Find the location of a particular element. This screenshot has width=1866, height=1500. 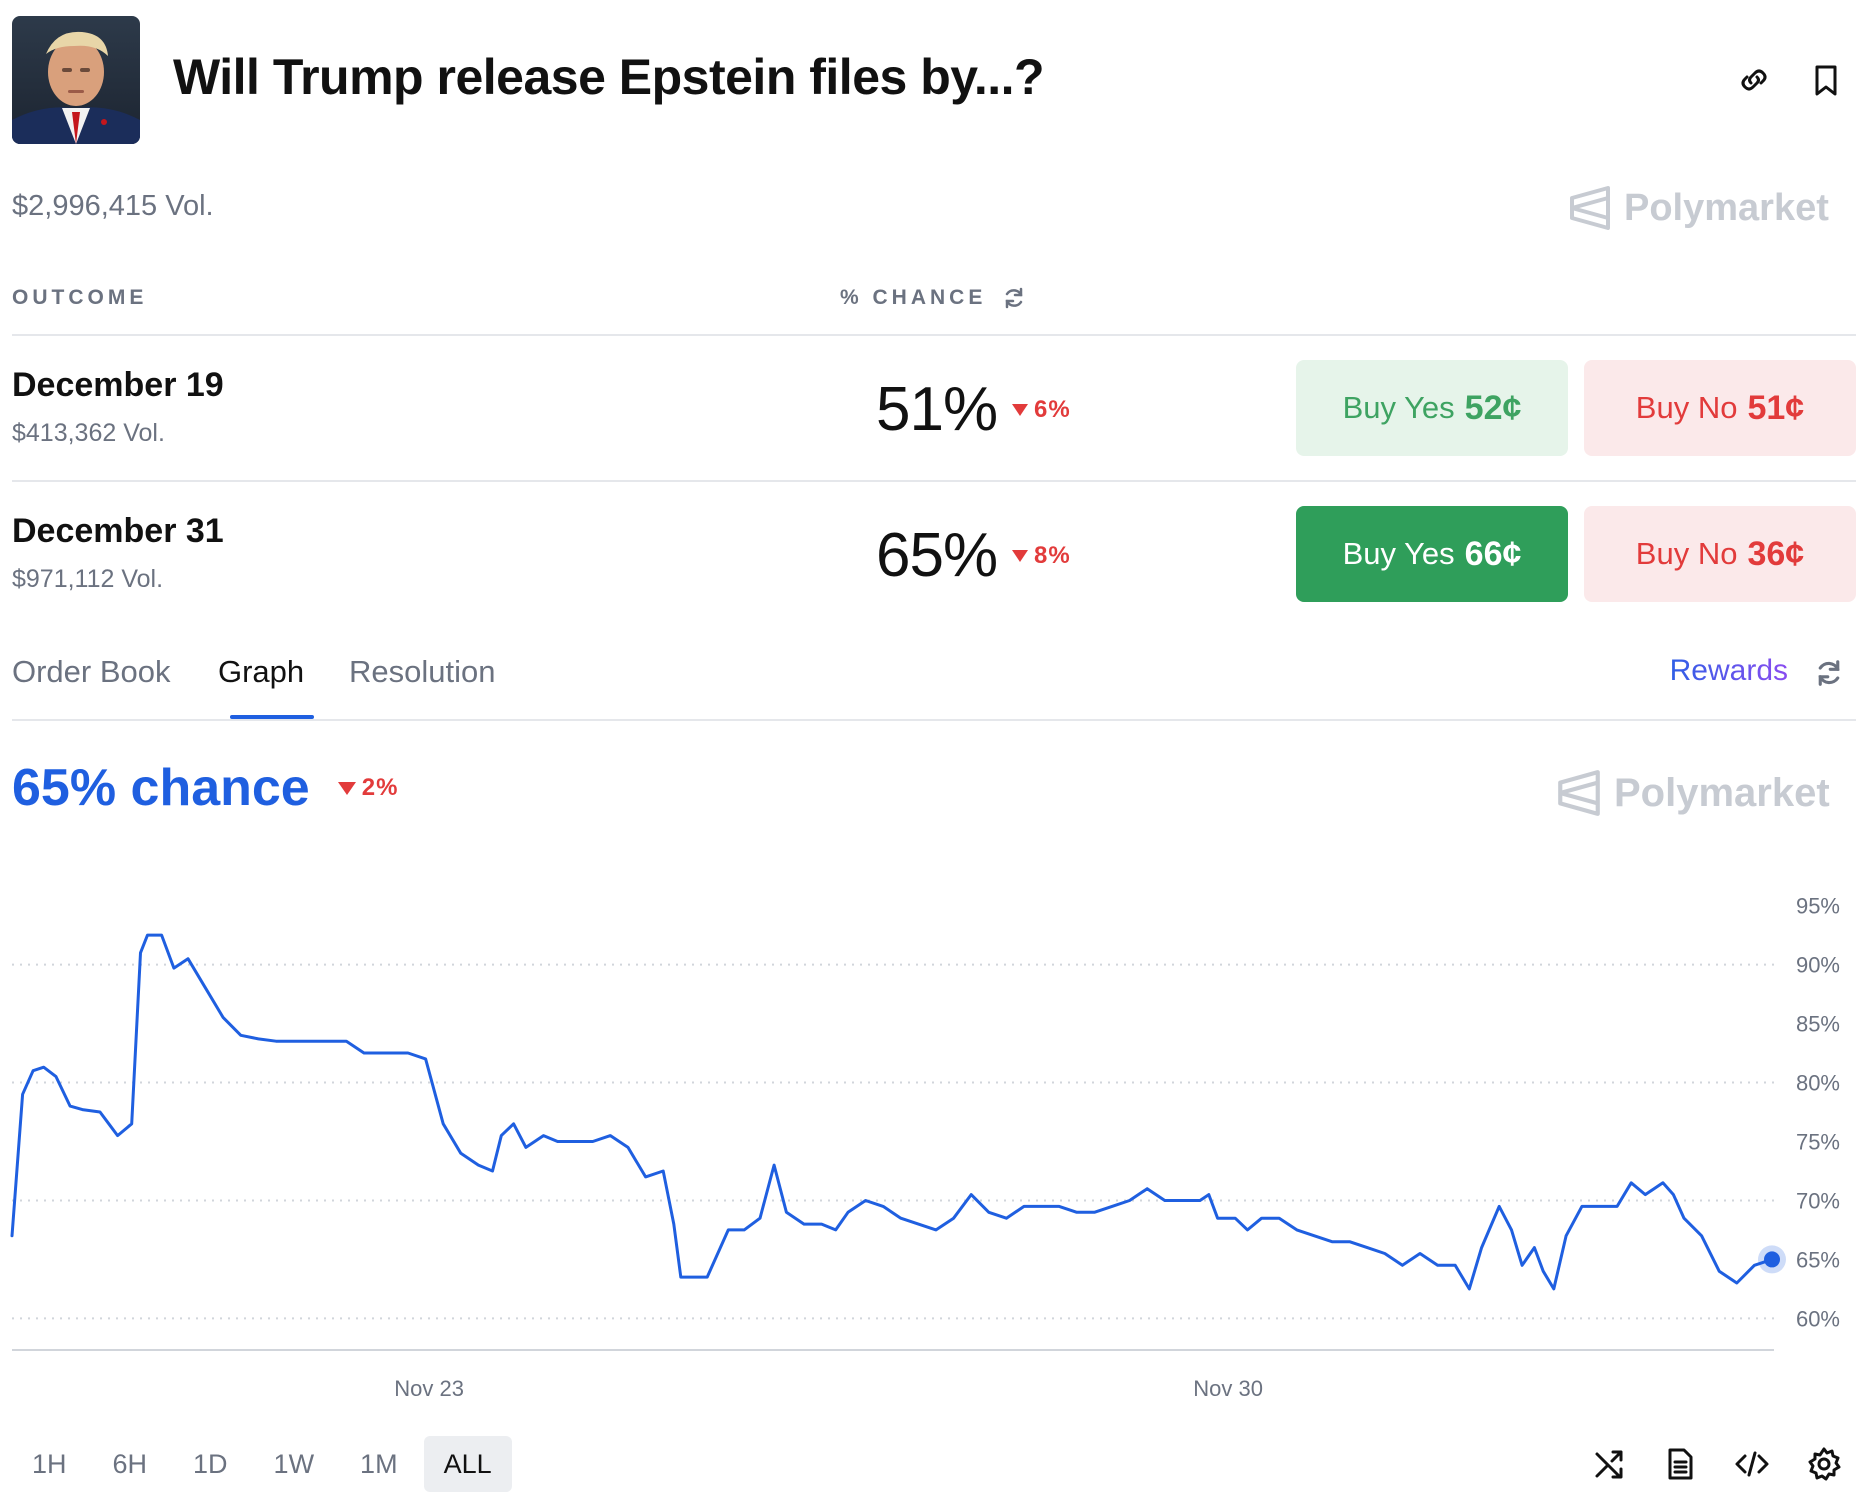

range-1m: 1M is located at coordinates (379, 1463).